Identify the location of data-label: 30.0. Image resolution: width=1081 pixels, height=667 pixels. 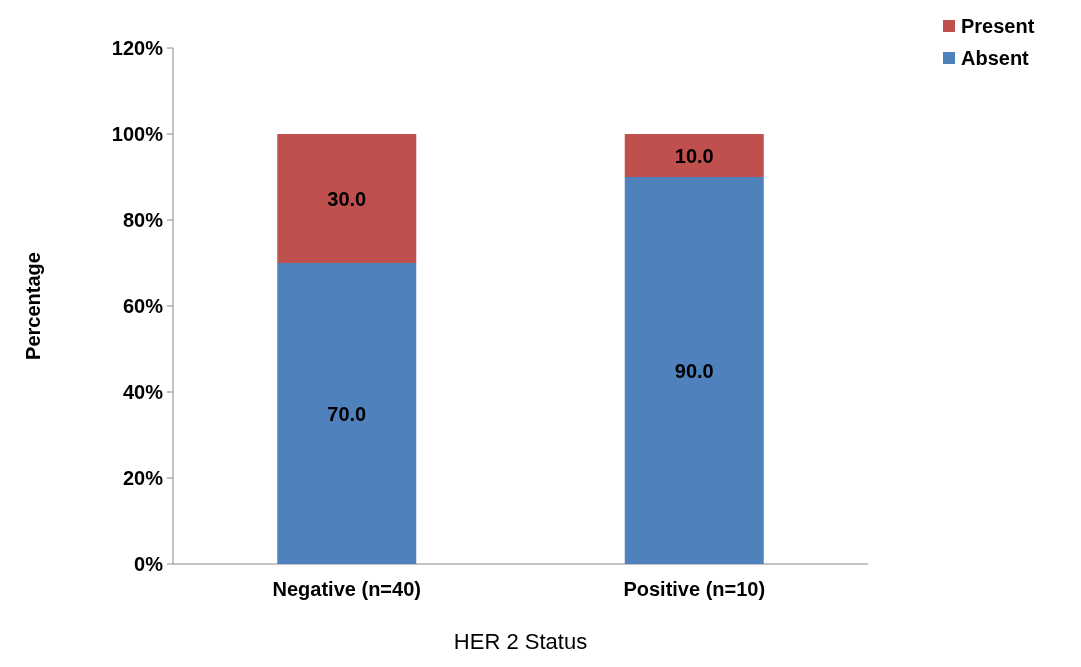
(347, 198).